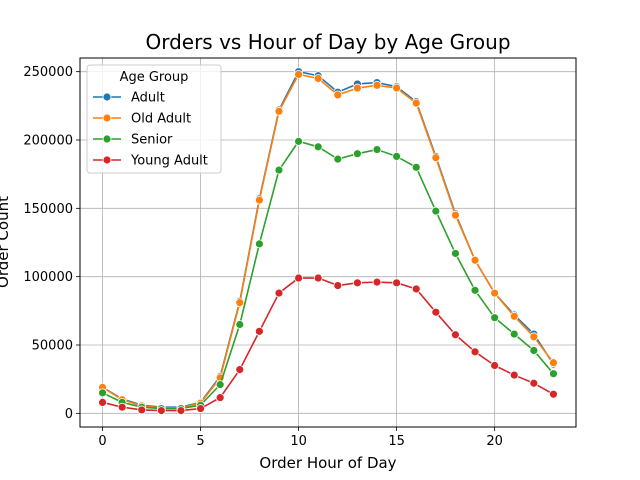 This screenshot has height=480, width=640. I want to click on legend-item-old-adult: Old Adult, so click(142, 119).